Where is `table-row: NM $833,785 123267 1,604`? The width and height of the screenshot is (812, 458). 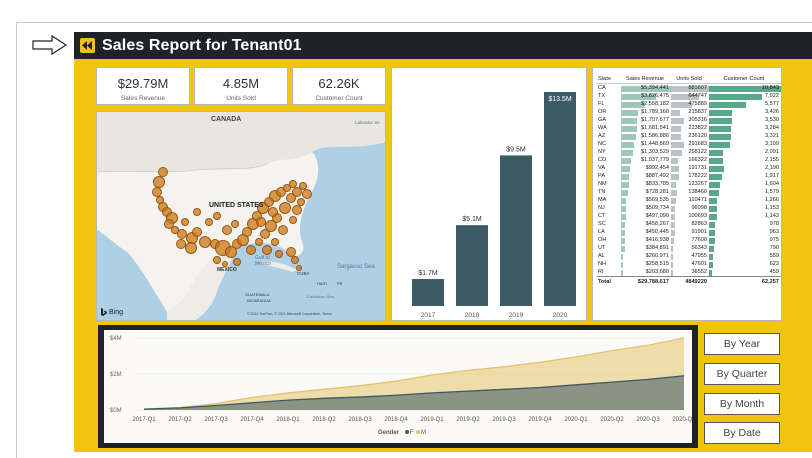 table-row: NM $833,785 123267 1,604 is located at coordinates (689, 184).